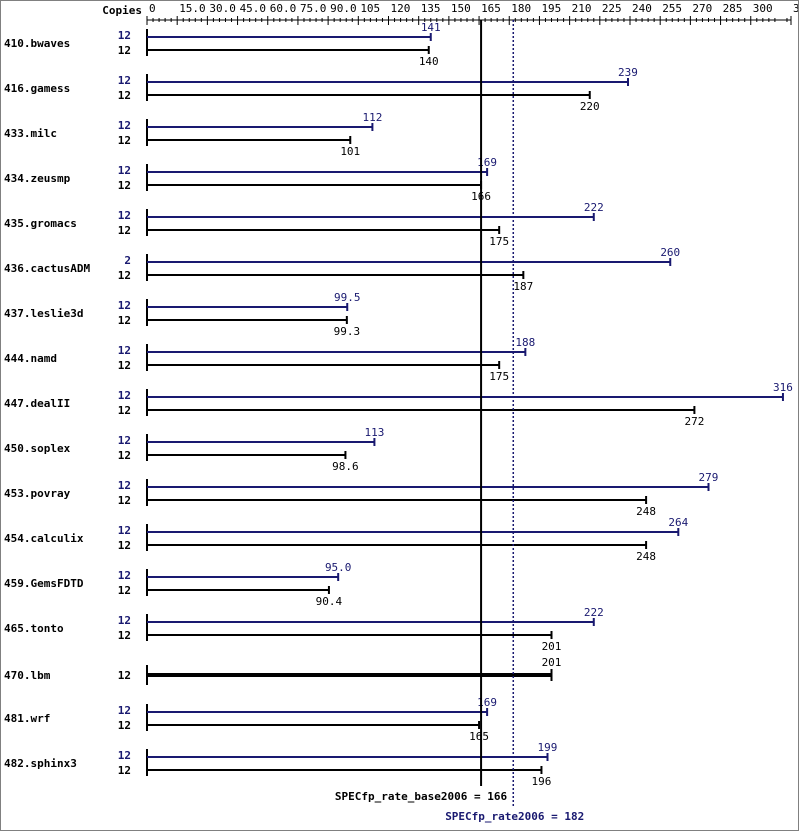 The image size is (799, 831). What do you see at coordinates (34, 628) in the screenshot?
I see `benchmark-name: 465.tonto` at bounding box center [34, 628].